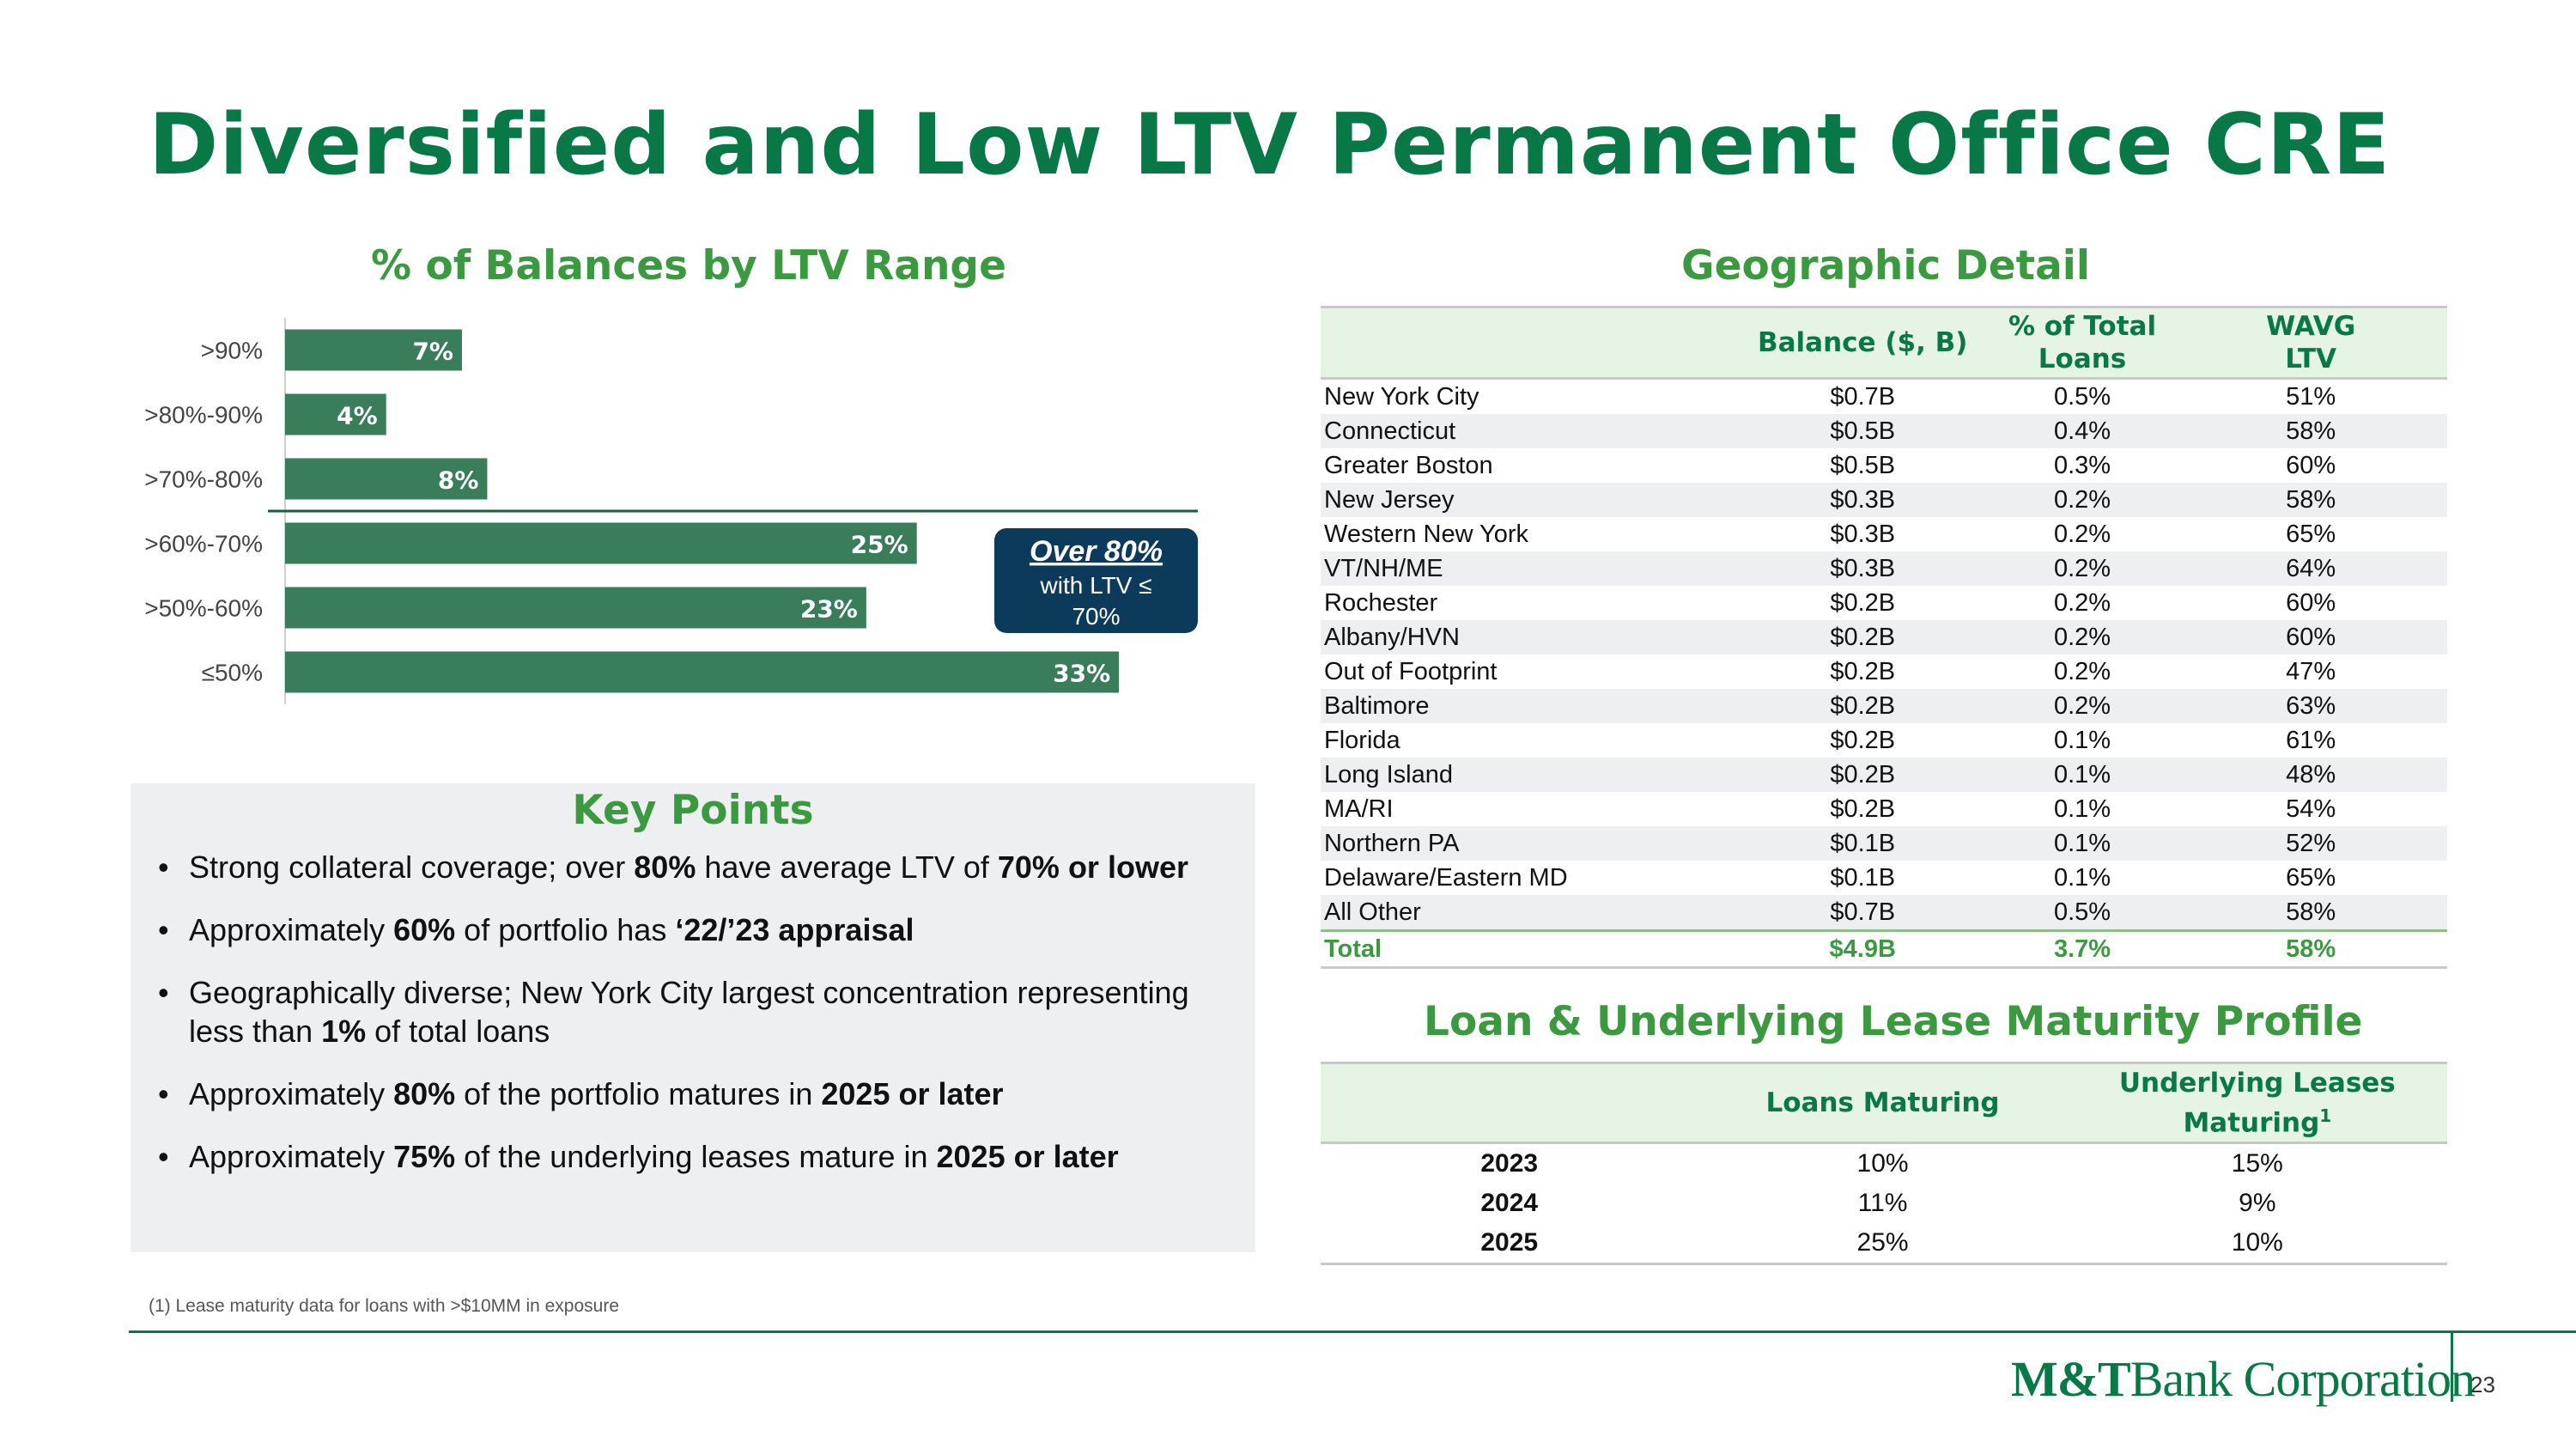  Describe the element at coordinates (2082, 343) in the screenshot. I see `geo-header-pct: % of Total Loans` at that location.